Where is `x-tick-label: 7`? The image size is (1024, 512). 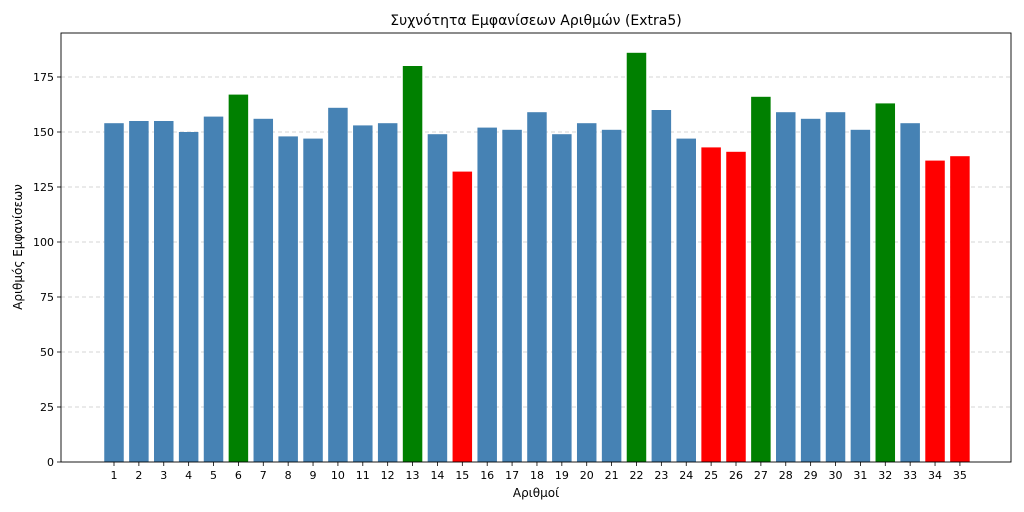 x-tick-label: 7 is located at coordinates (263, 475).